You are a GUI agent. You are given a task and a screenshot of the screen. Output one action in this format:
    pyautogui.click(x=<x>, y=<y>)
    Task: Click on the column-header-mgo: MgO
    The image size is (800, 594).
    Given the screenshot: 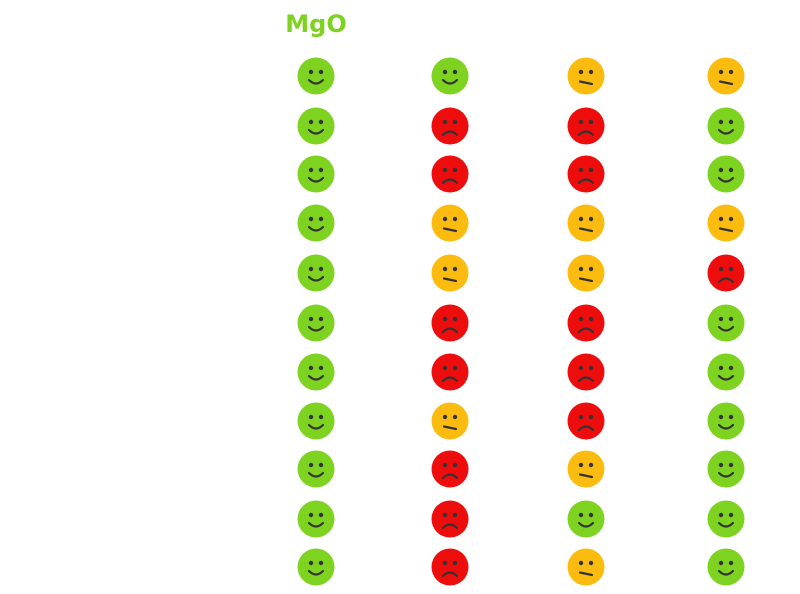 What is the action you would take?
    pyautogui.click(x=316, y=24)
    